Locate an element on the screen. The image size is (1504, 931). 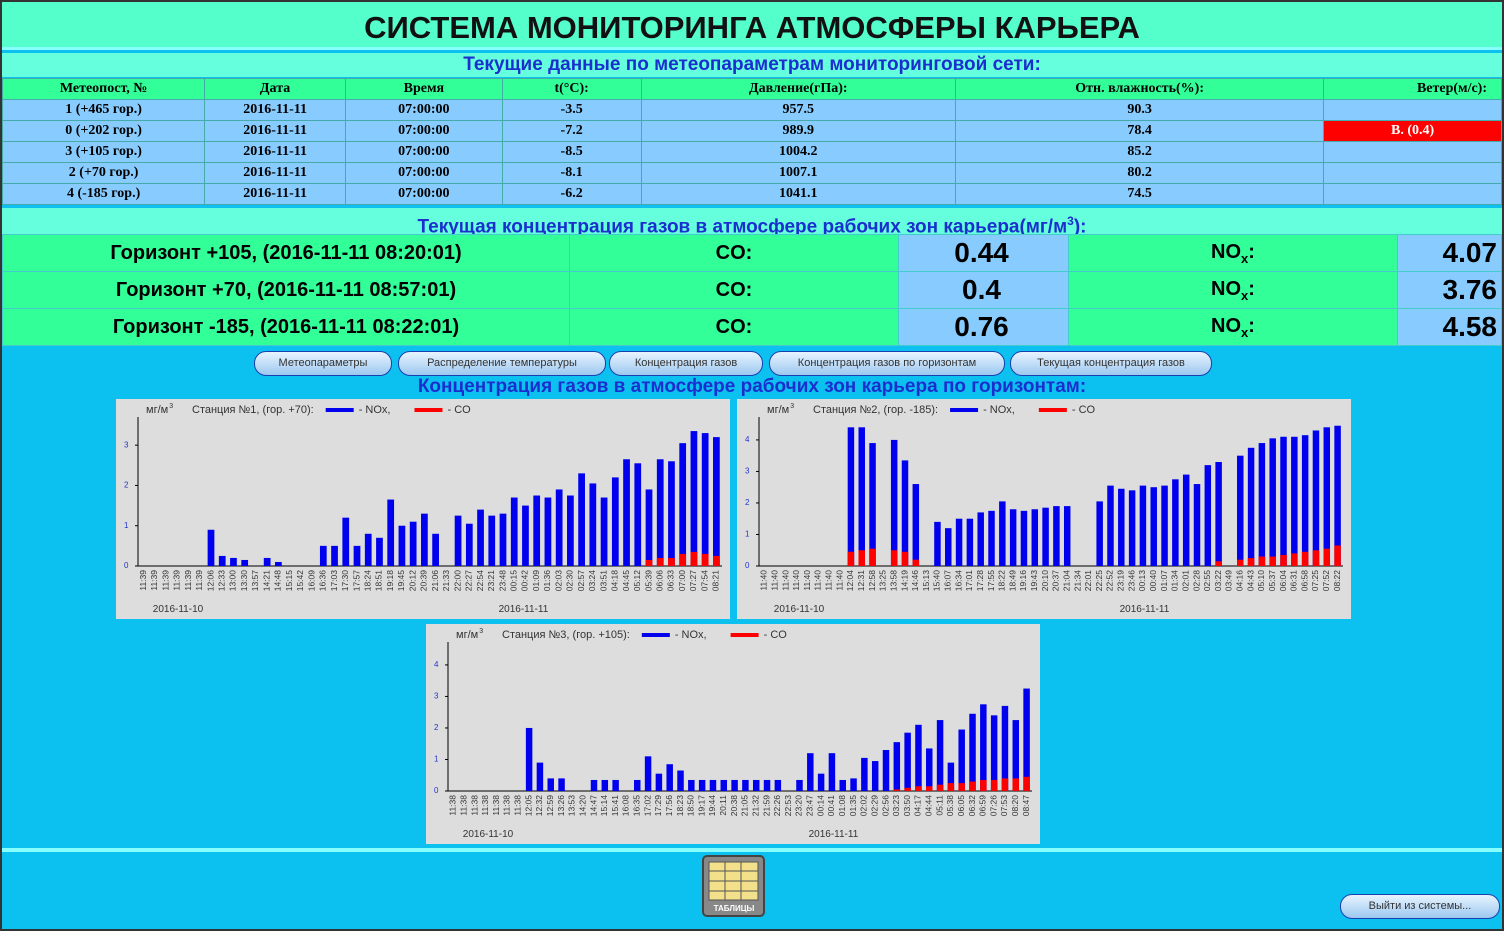
x-tick-label: 11:40 is located at coordinates (764, 580).